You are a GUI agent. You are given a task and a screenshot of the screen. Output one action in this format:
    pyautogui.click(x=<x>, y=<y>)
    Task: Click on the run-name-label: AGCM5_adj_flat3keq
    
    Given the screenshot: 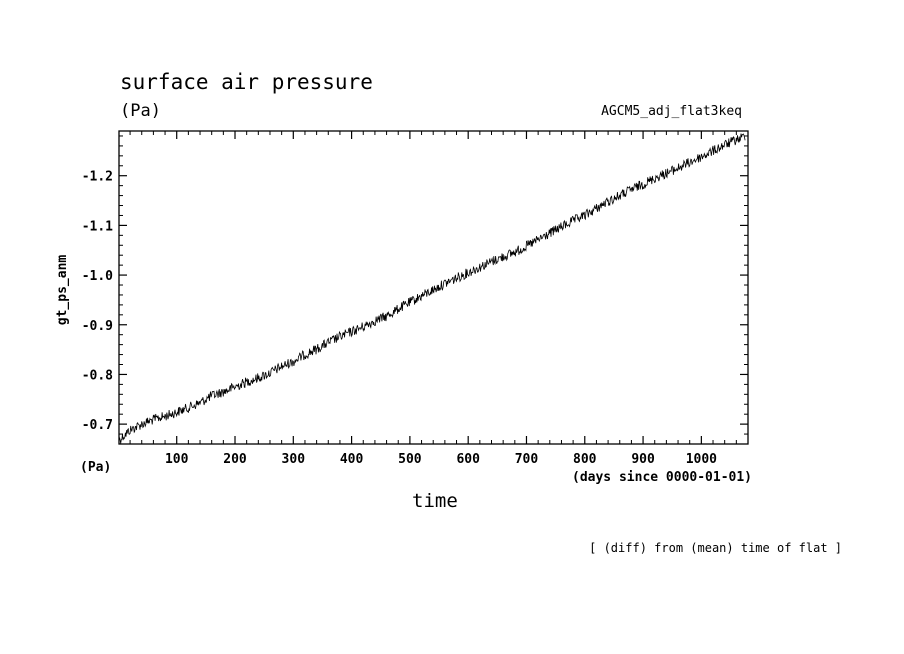 What is the action you would take?
    pyautogui.click(x=671, y=111)
    